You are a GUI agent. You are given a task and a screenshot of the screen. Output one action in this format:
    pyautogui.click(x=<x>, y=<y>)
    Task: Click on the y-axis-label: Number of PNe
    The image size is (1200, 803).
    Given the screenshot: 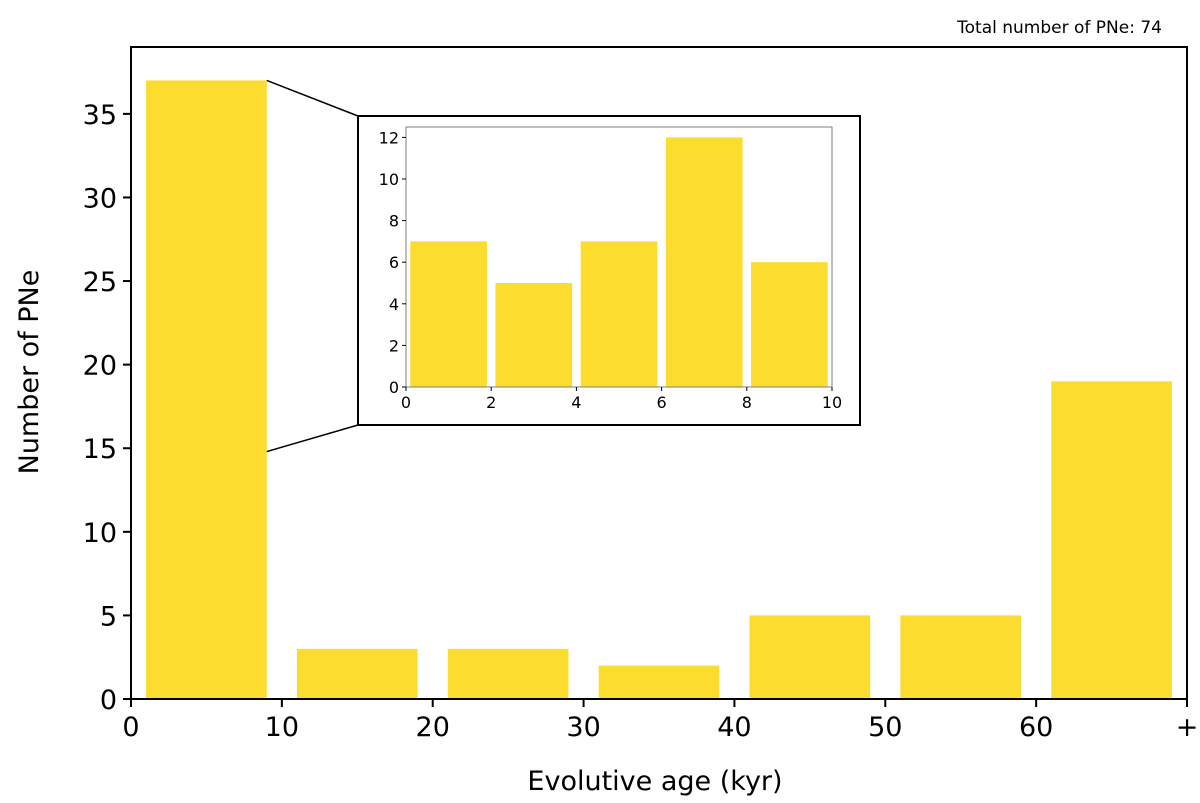 What is the action you would take?
    pyautogui.click(x=29, y=372)
    